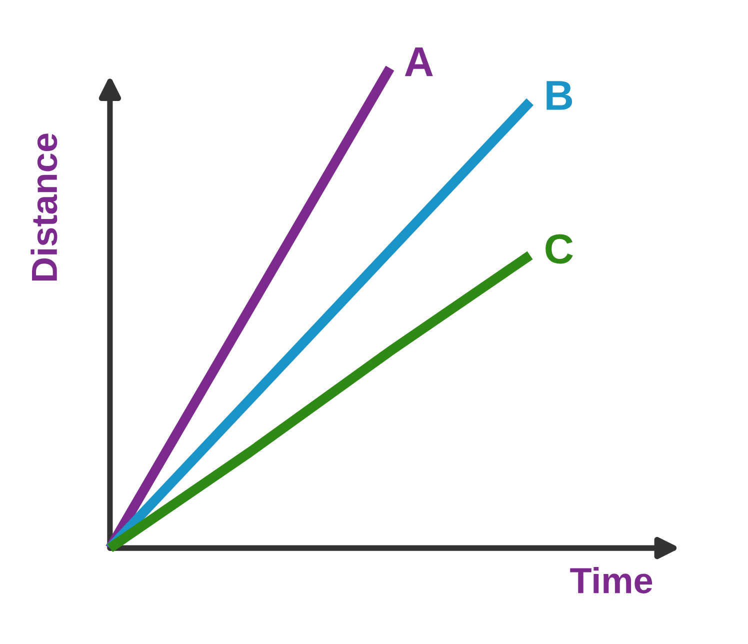 Image resolution: width=748 pixels, height=644 pixels. I want to click on y-axis-title: Distance, so click(44, 207).